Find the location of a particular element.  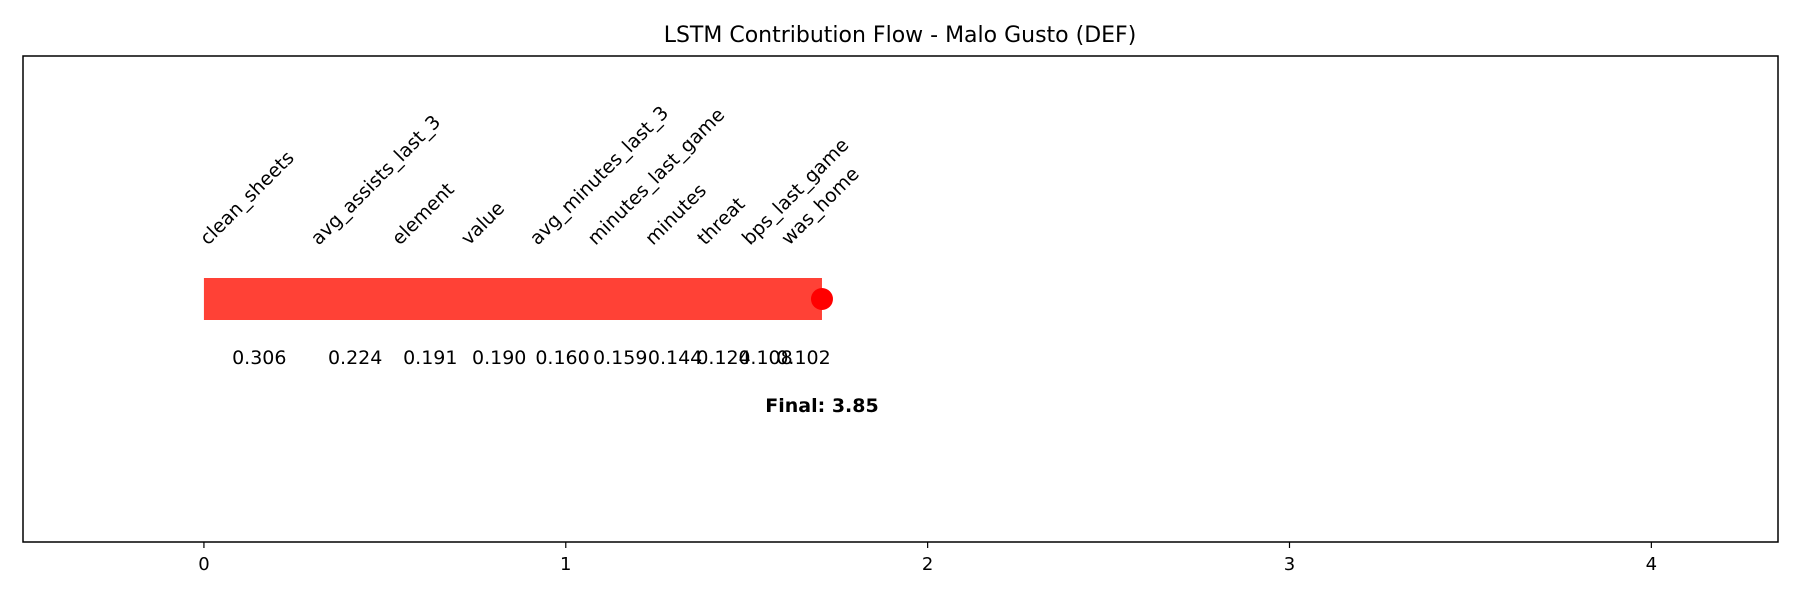

value-label-clean-sheets: 0.306 is located at coordinates (259, 358).